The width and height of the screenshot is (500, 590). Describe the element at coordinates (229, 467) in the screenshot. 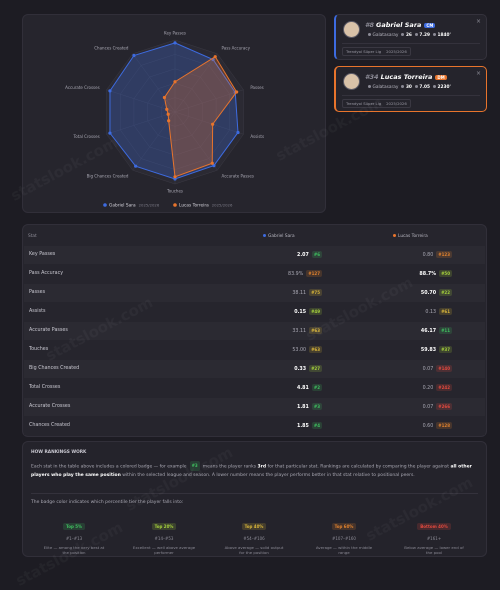

I see `info-text: means the player ranks` at that location.